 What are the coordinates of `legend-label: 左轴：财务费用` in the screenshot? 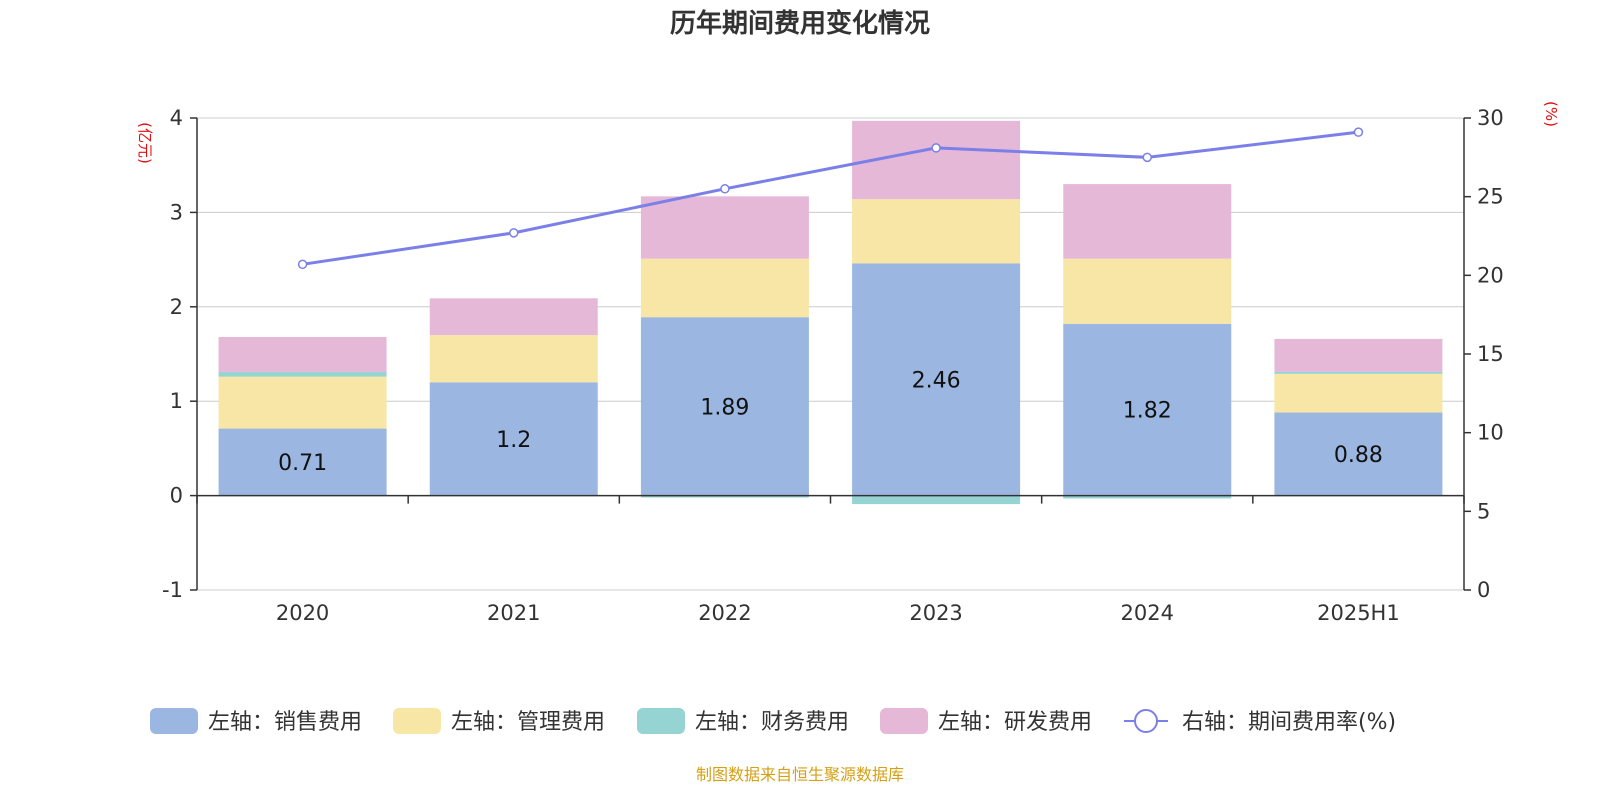 It's located at (772, 722).